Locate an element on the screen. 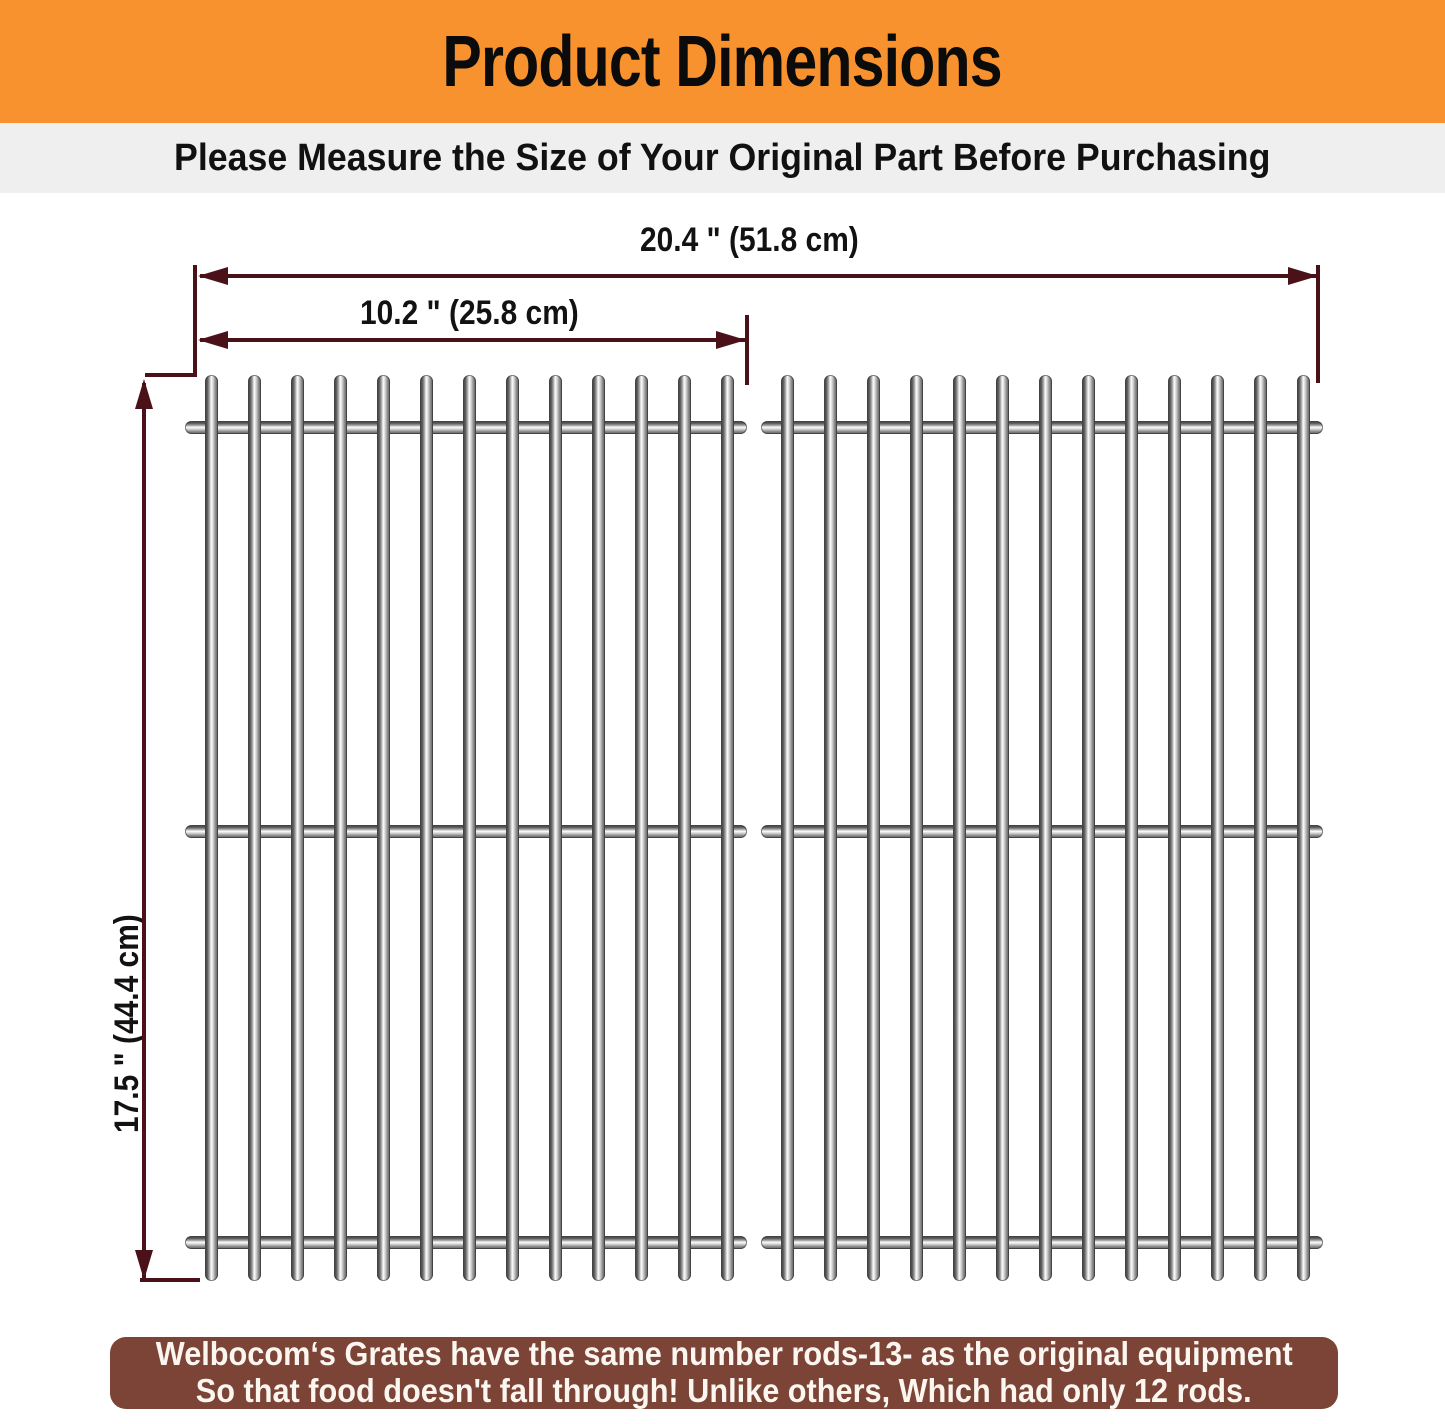  single-grate-width-label: 10.2 " (25.8 cm) is located at coordinates (469, 313).